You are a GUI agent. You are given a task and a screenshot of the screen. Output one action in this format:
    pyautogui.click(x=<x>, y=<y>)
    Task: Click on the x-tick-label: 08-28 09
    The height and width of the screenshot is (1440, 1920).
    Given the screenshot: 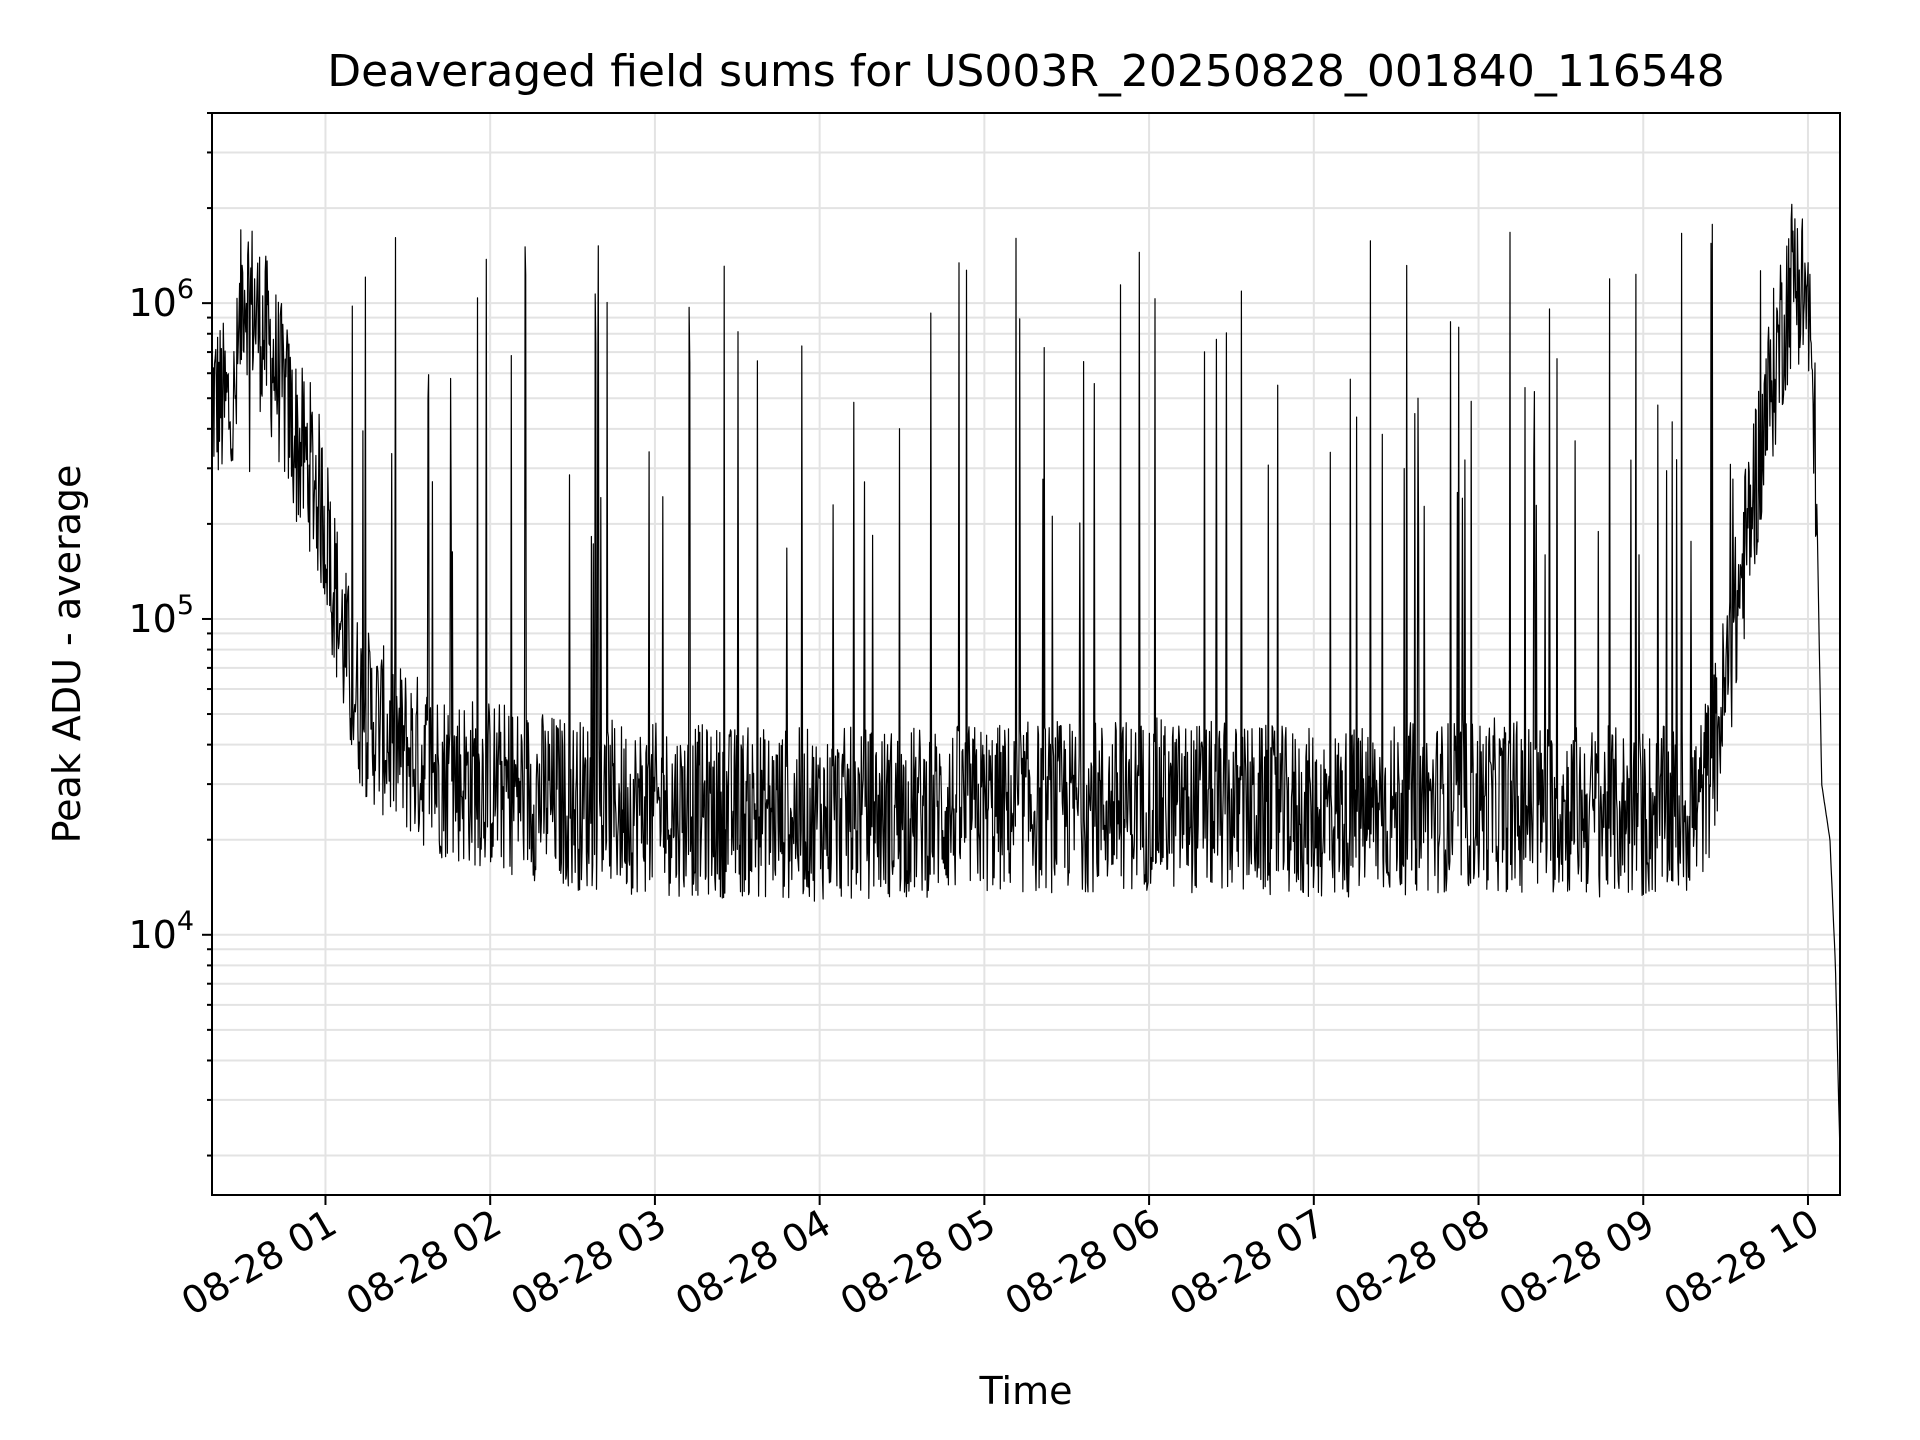 What is the action you would take?
    pyautogui.click(x=1577, y=1263)
    